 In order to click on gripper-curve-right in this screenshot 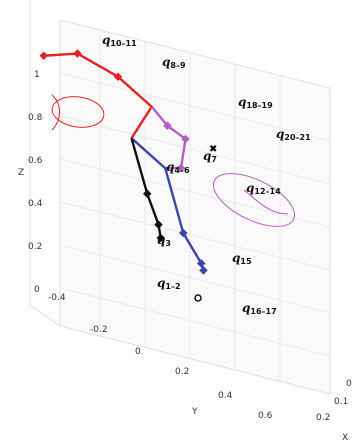, I will do `click(266, 202)`.